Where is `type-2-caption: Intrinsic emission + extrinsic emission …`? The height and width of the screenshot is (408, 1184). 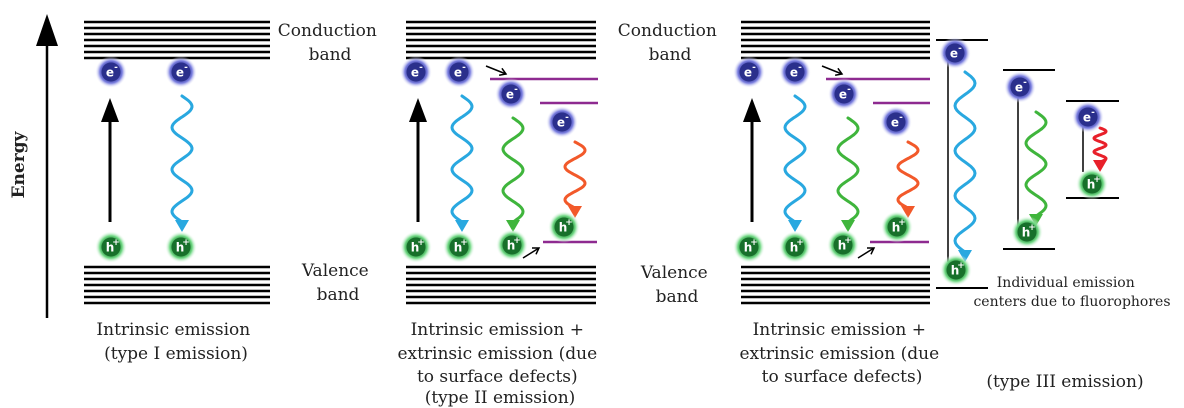
type-2-caption: Intrinsic emission + extrinsic emission … is located at coordinates (499, 364).